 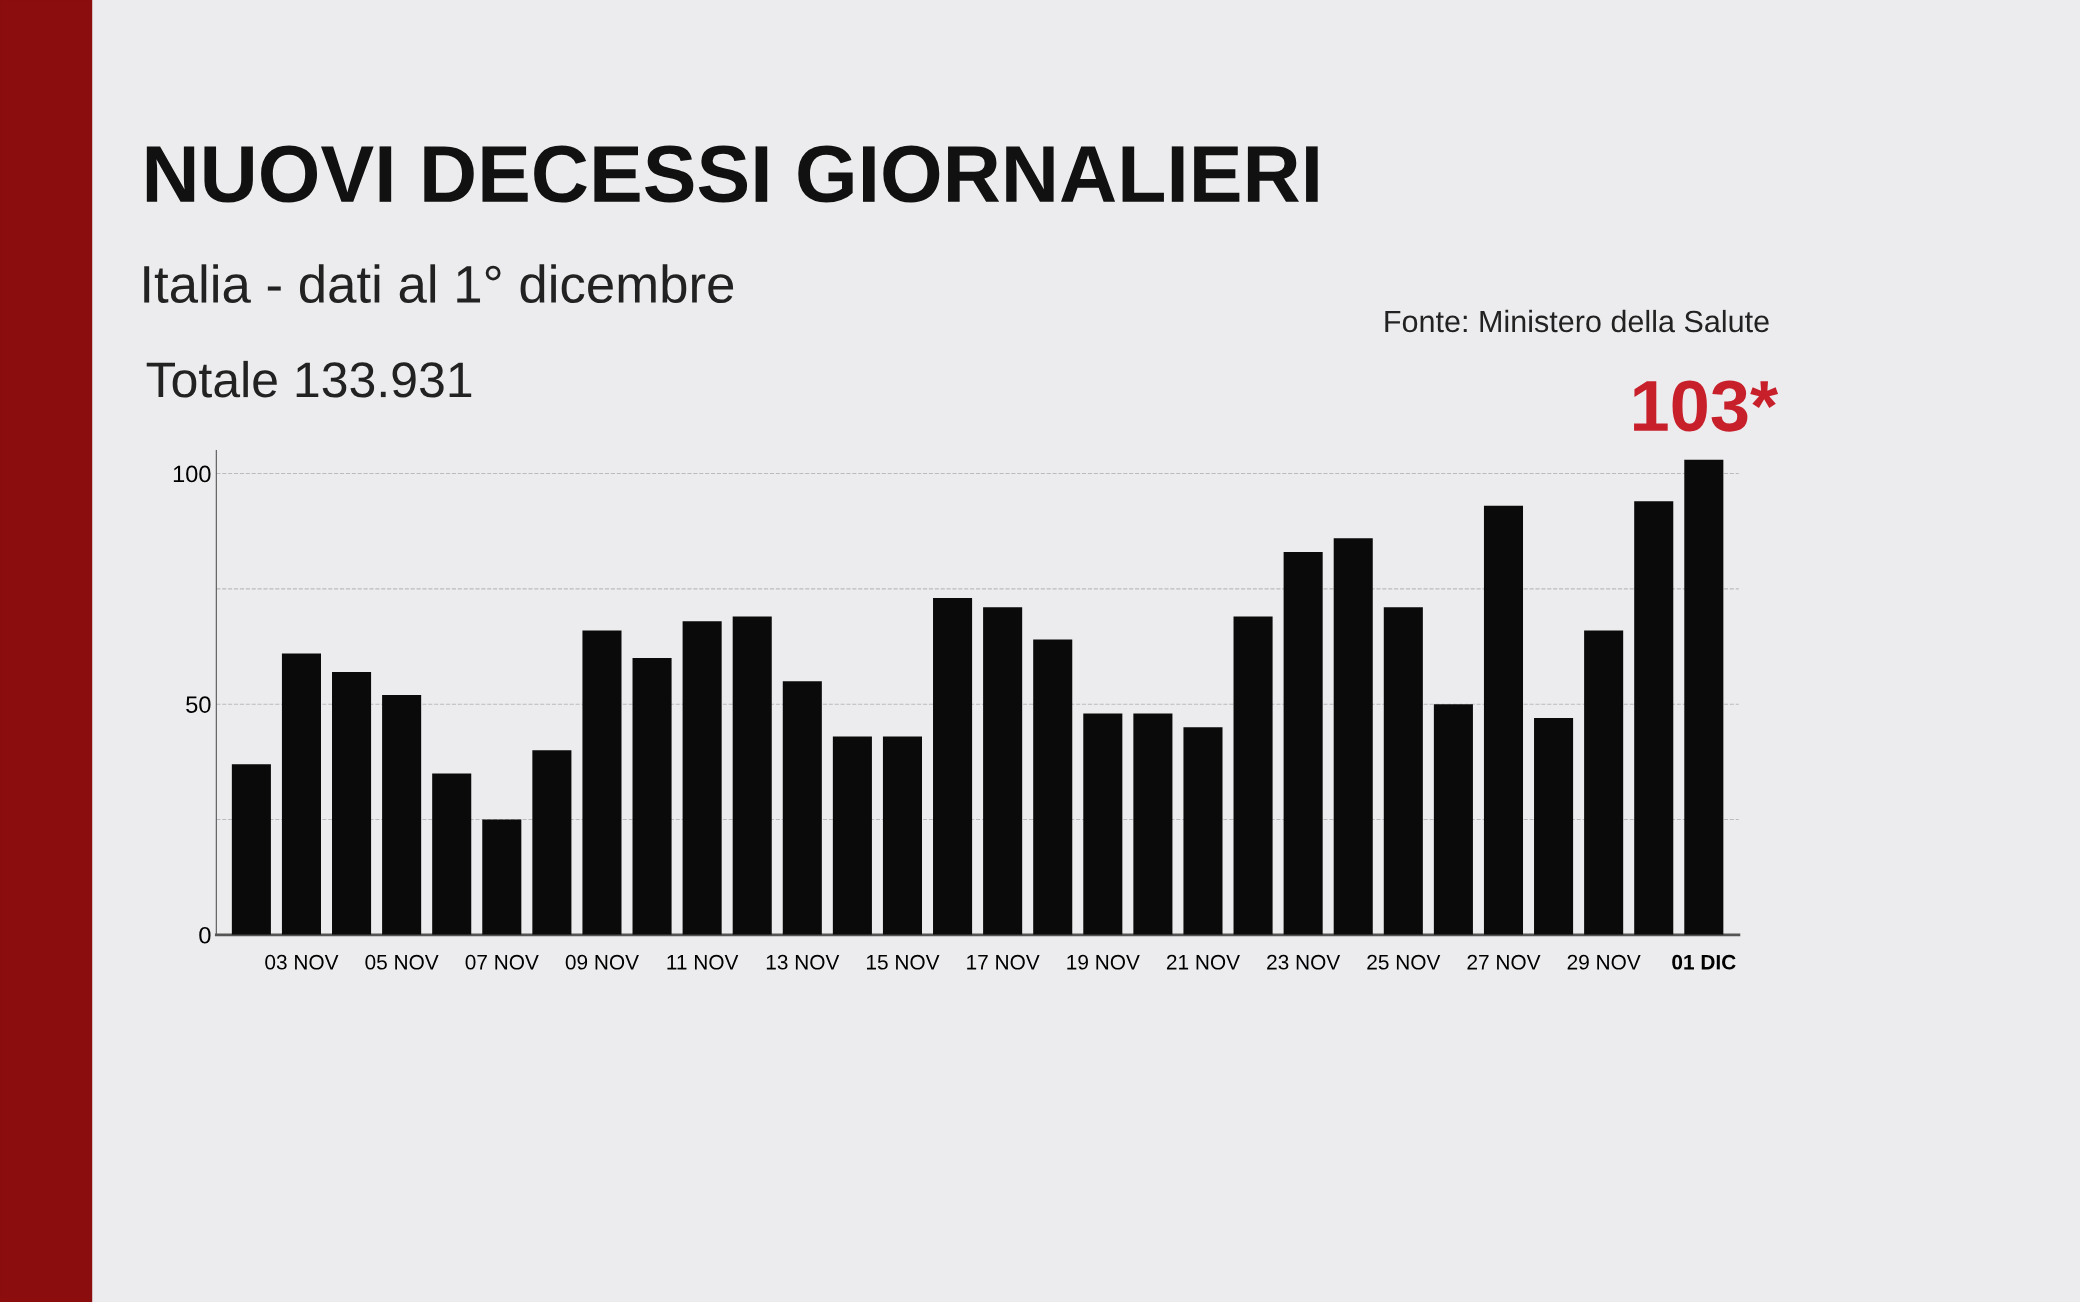 I want to click on x-tick-label: 23 NOV, so click(x=1304, y=962).